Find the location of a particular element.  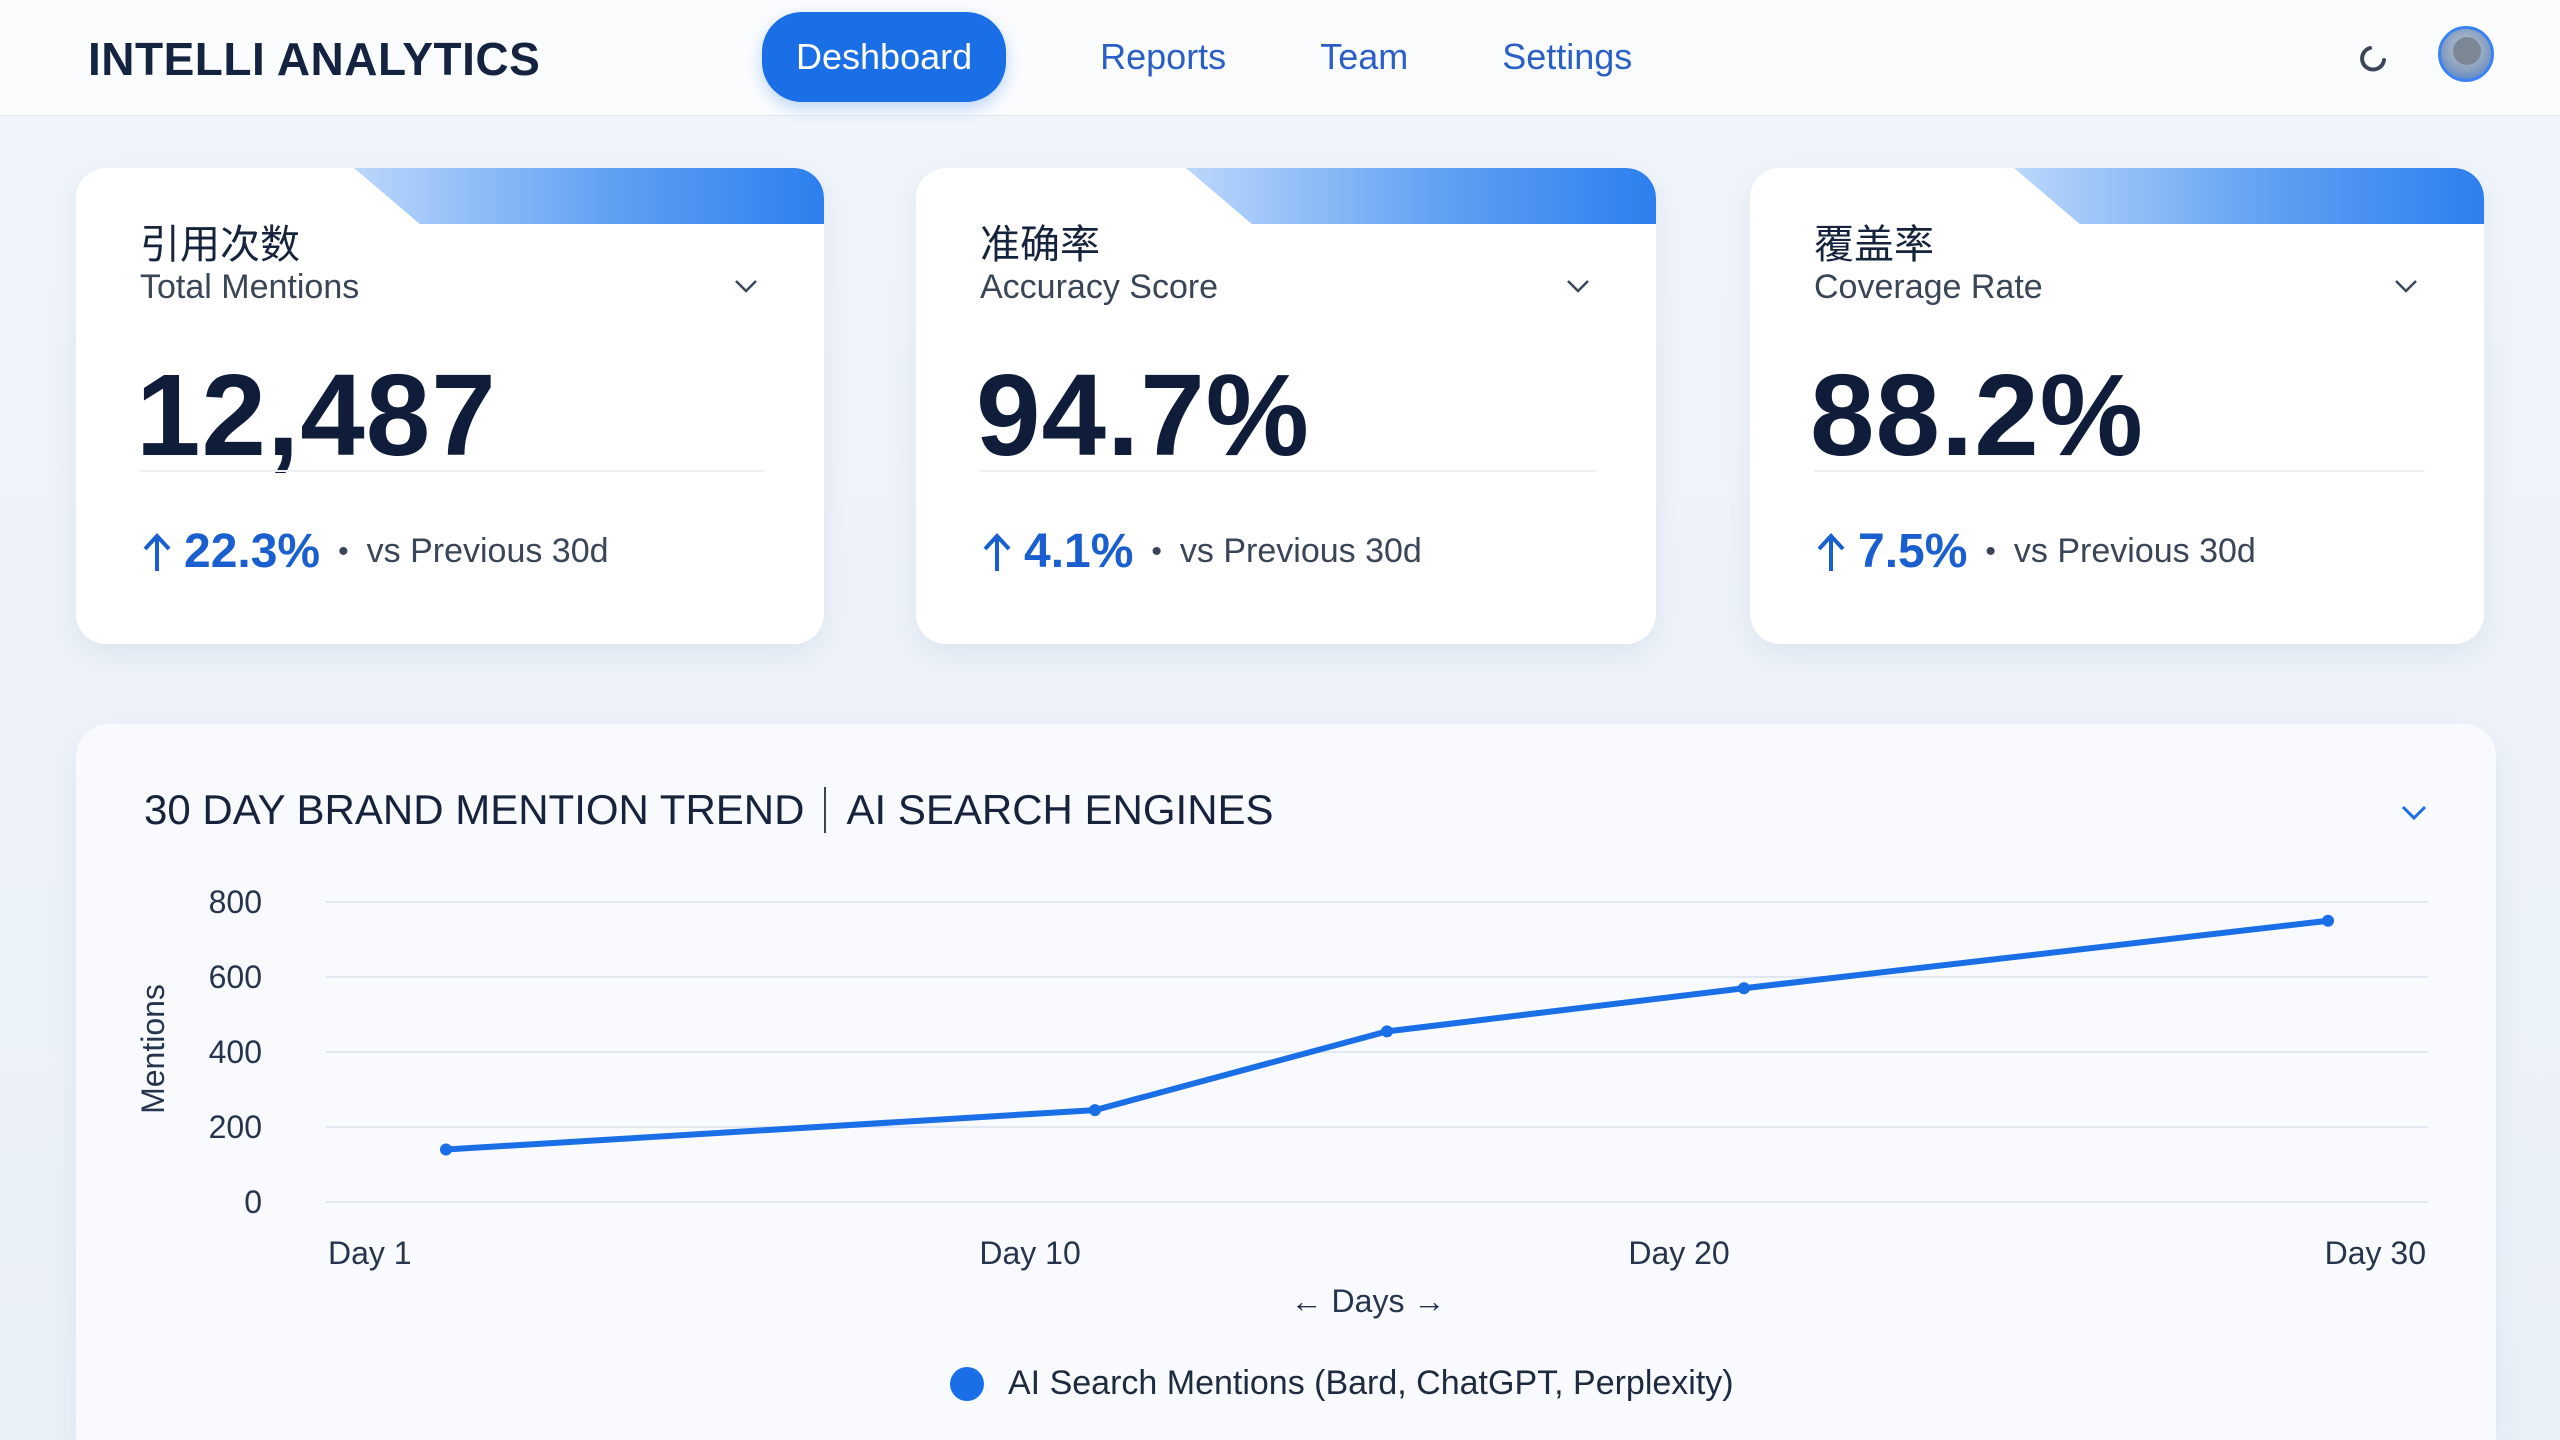

card-value: 88.2% is located at coordinates (1977, 415).